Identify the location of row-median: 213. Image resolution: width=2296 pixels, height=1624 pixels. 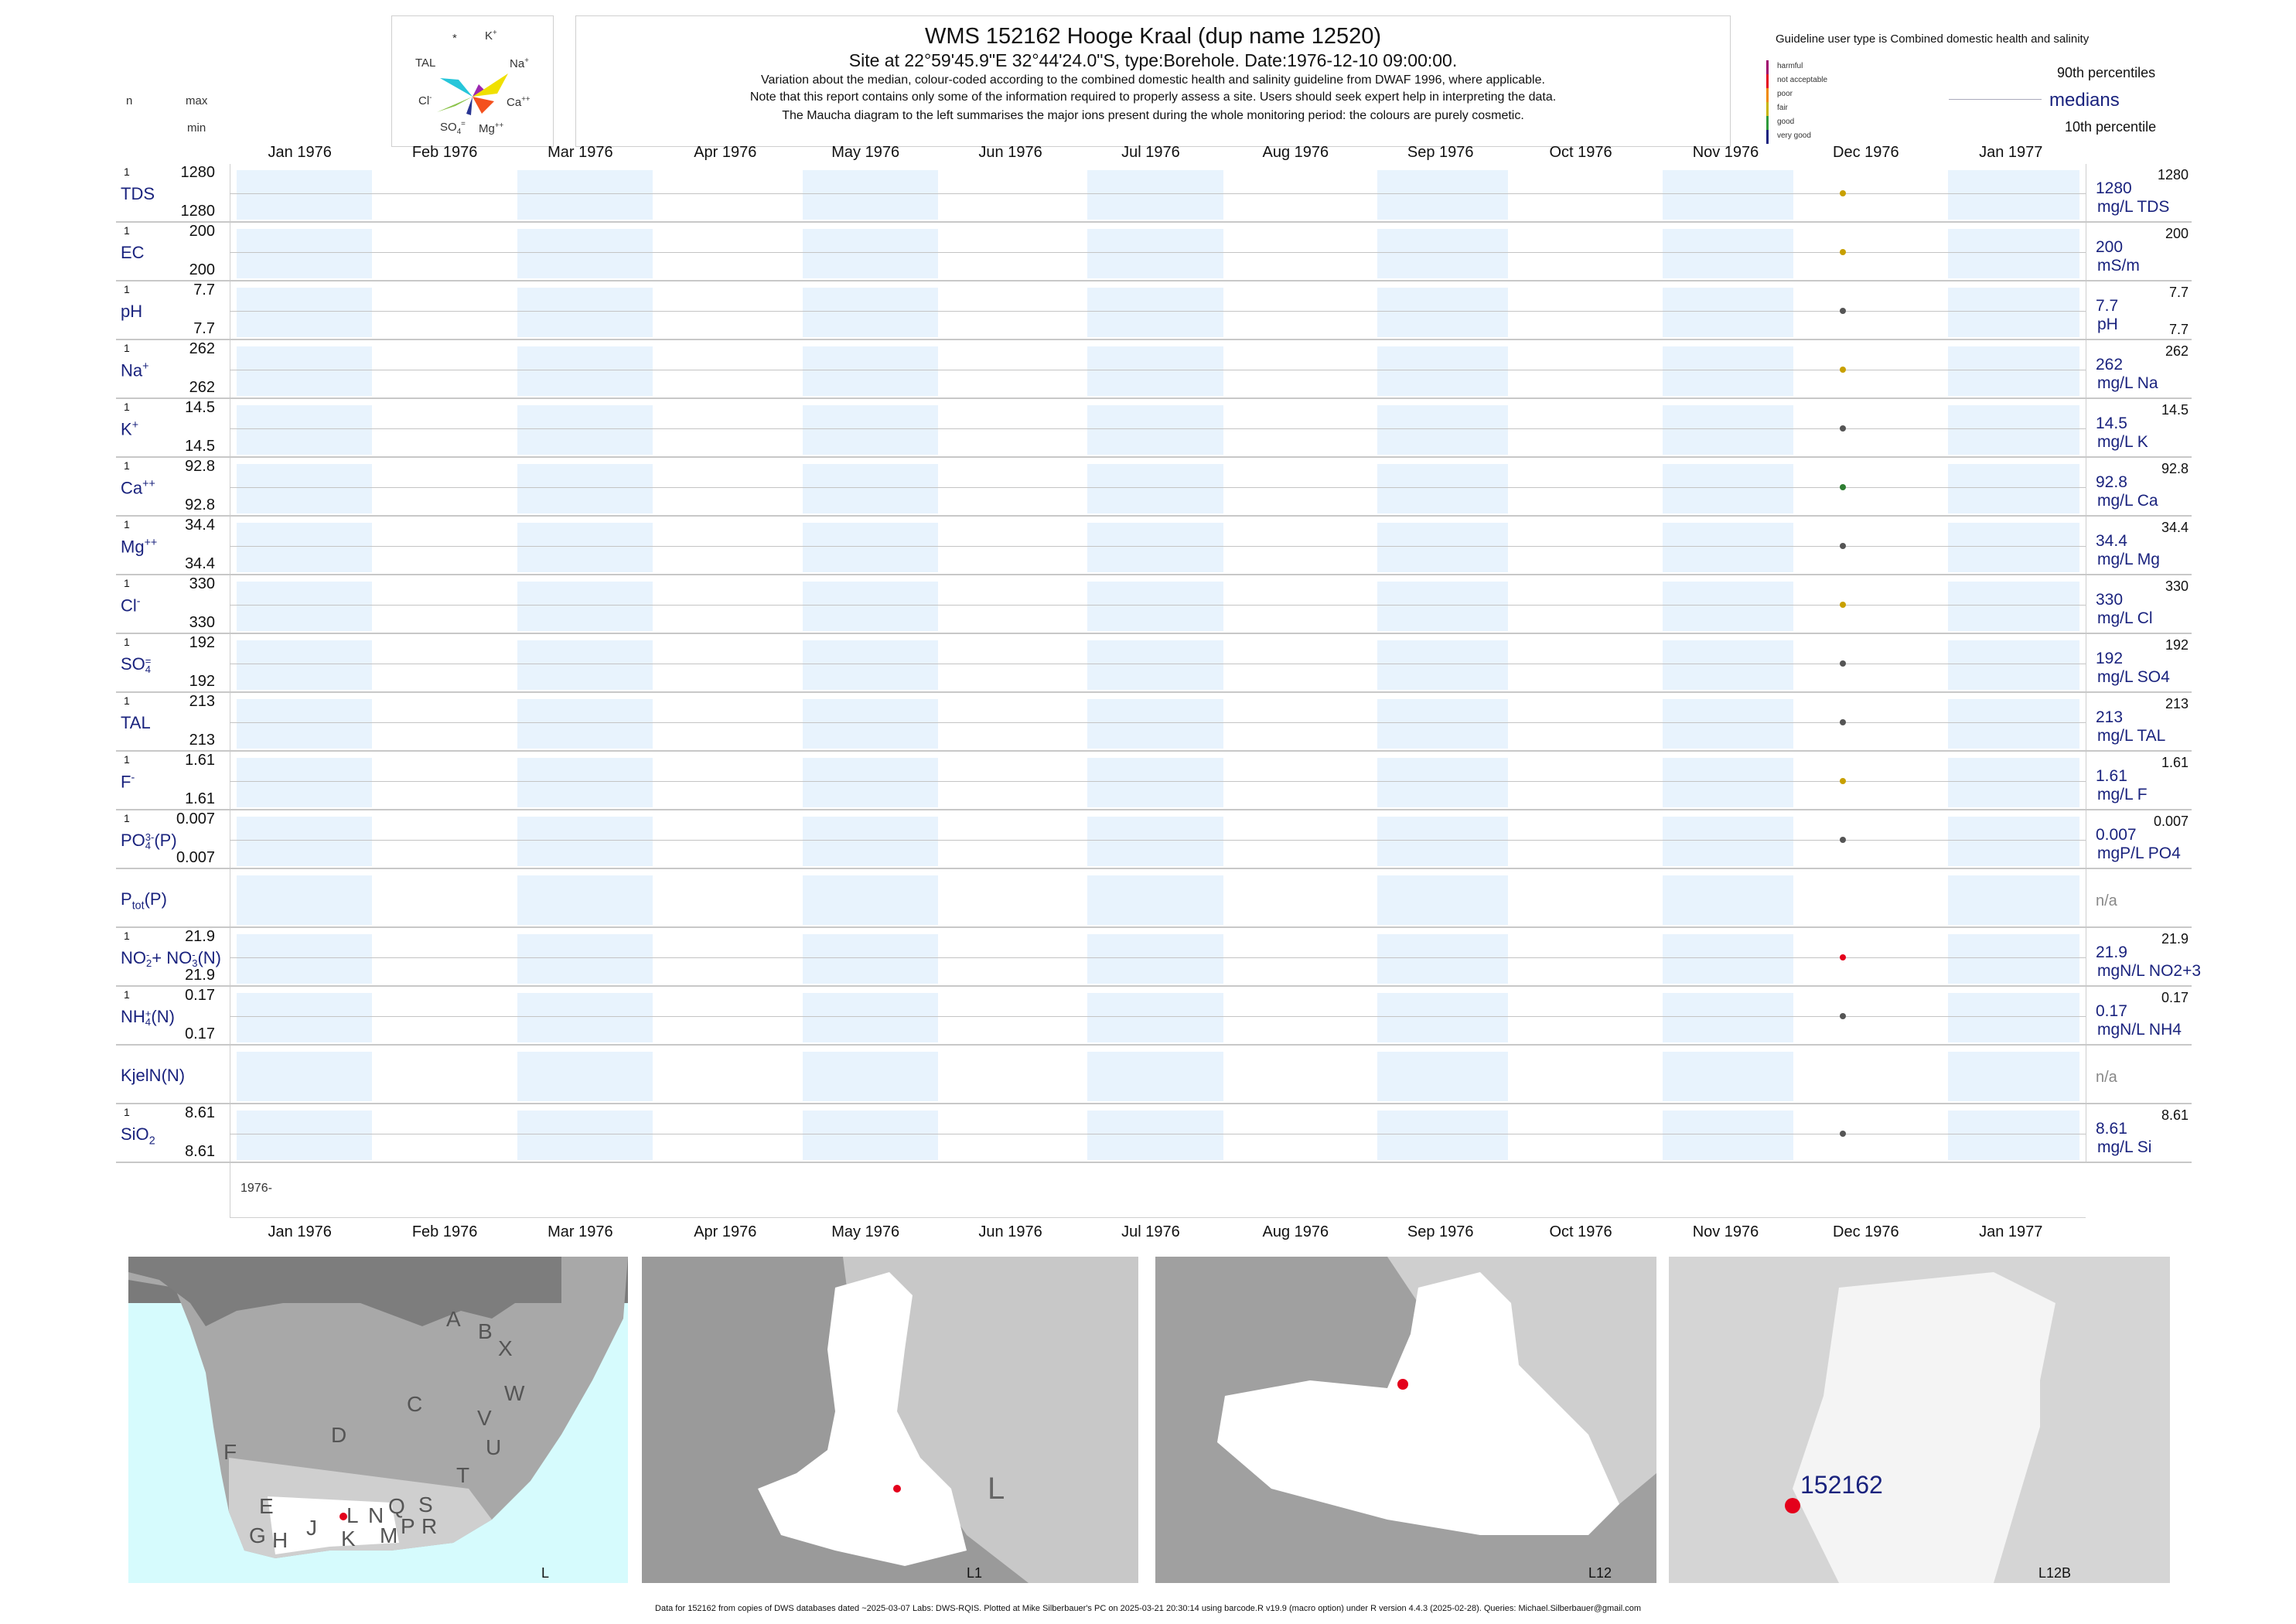
(2110, 717).